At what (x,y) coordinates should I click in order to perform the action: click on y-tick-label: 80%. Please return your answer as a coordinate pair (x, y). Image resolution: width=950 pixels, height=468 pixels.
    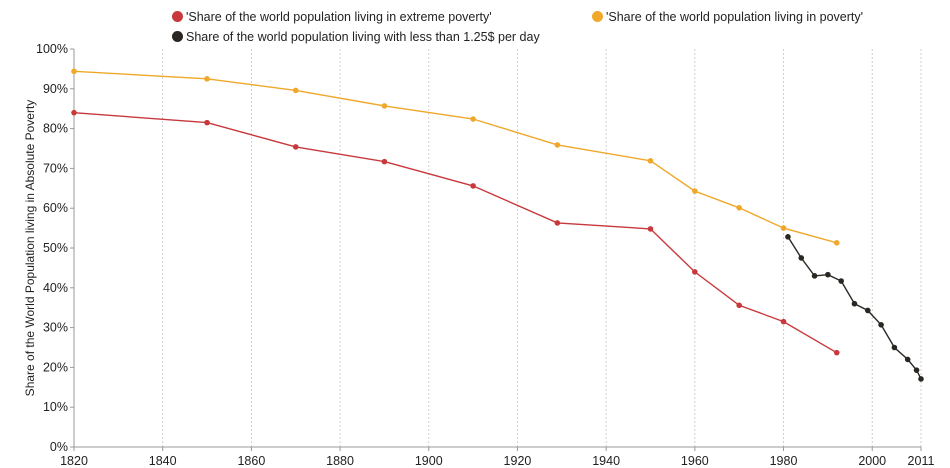
    Looking at the image, I should click on (55, 129).